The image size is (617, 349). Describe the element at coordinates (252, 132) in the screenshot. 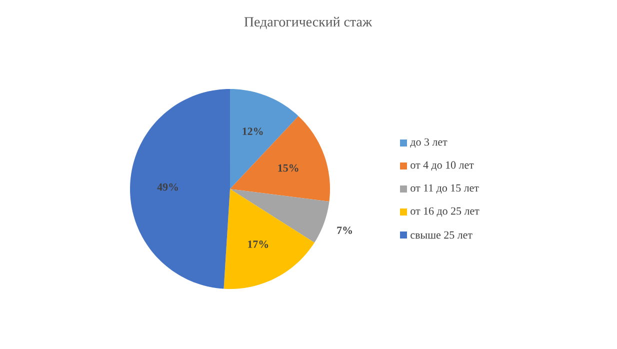

I see `data-label: 12%` at that location.